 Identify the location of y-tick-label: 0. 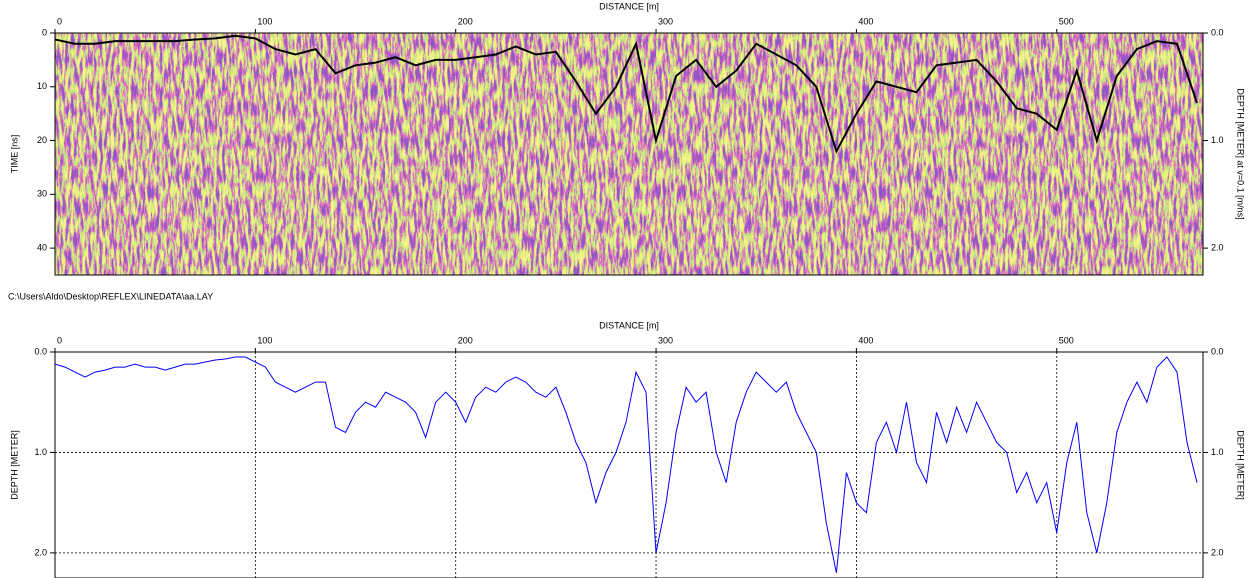
(44, 32).